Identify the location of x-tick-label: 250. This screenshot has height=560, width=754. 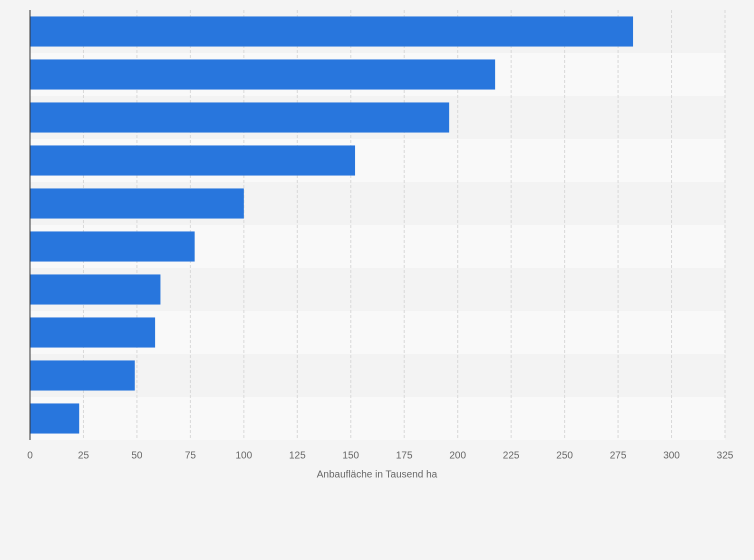
(564, 456).